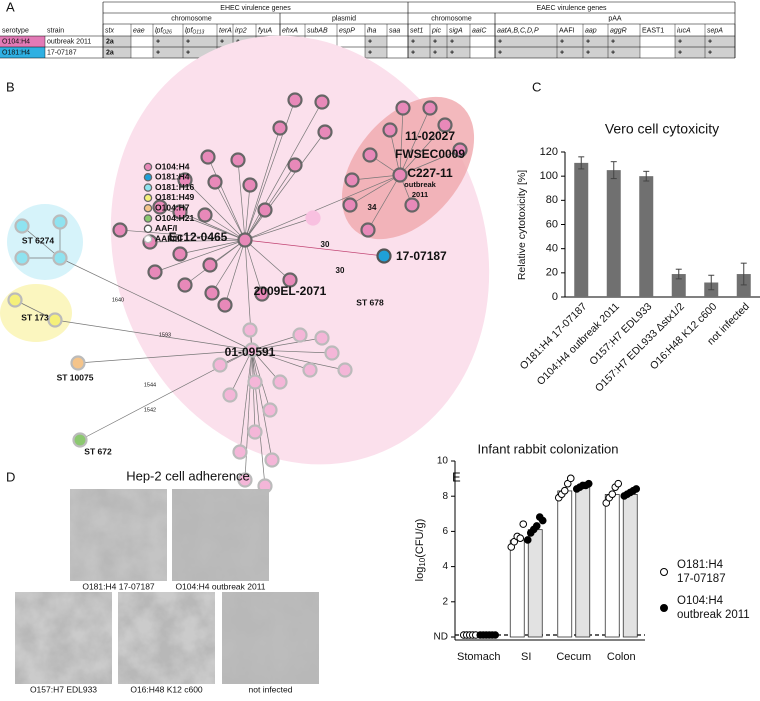 This screenshot has height=701, width=760. Describe the element at coordinates (139, 30) in the screenshot. I see `gene-name: eae` at that location.